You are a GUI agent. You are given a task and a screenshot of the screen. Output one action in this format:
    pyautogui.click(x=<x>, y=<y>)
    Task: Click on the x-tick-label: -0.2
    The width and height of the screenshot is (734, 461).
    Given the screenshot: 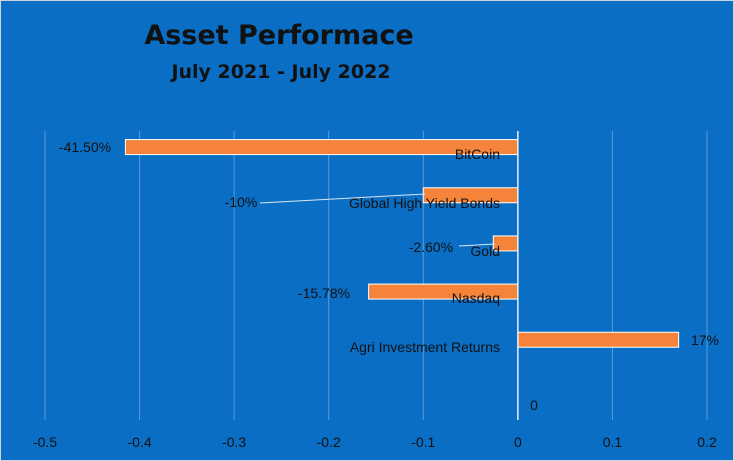 What is the action you would take?
    pyautogui.click(x=329, y=442)
    